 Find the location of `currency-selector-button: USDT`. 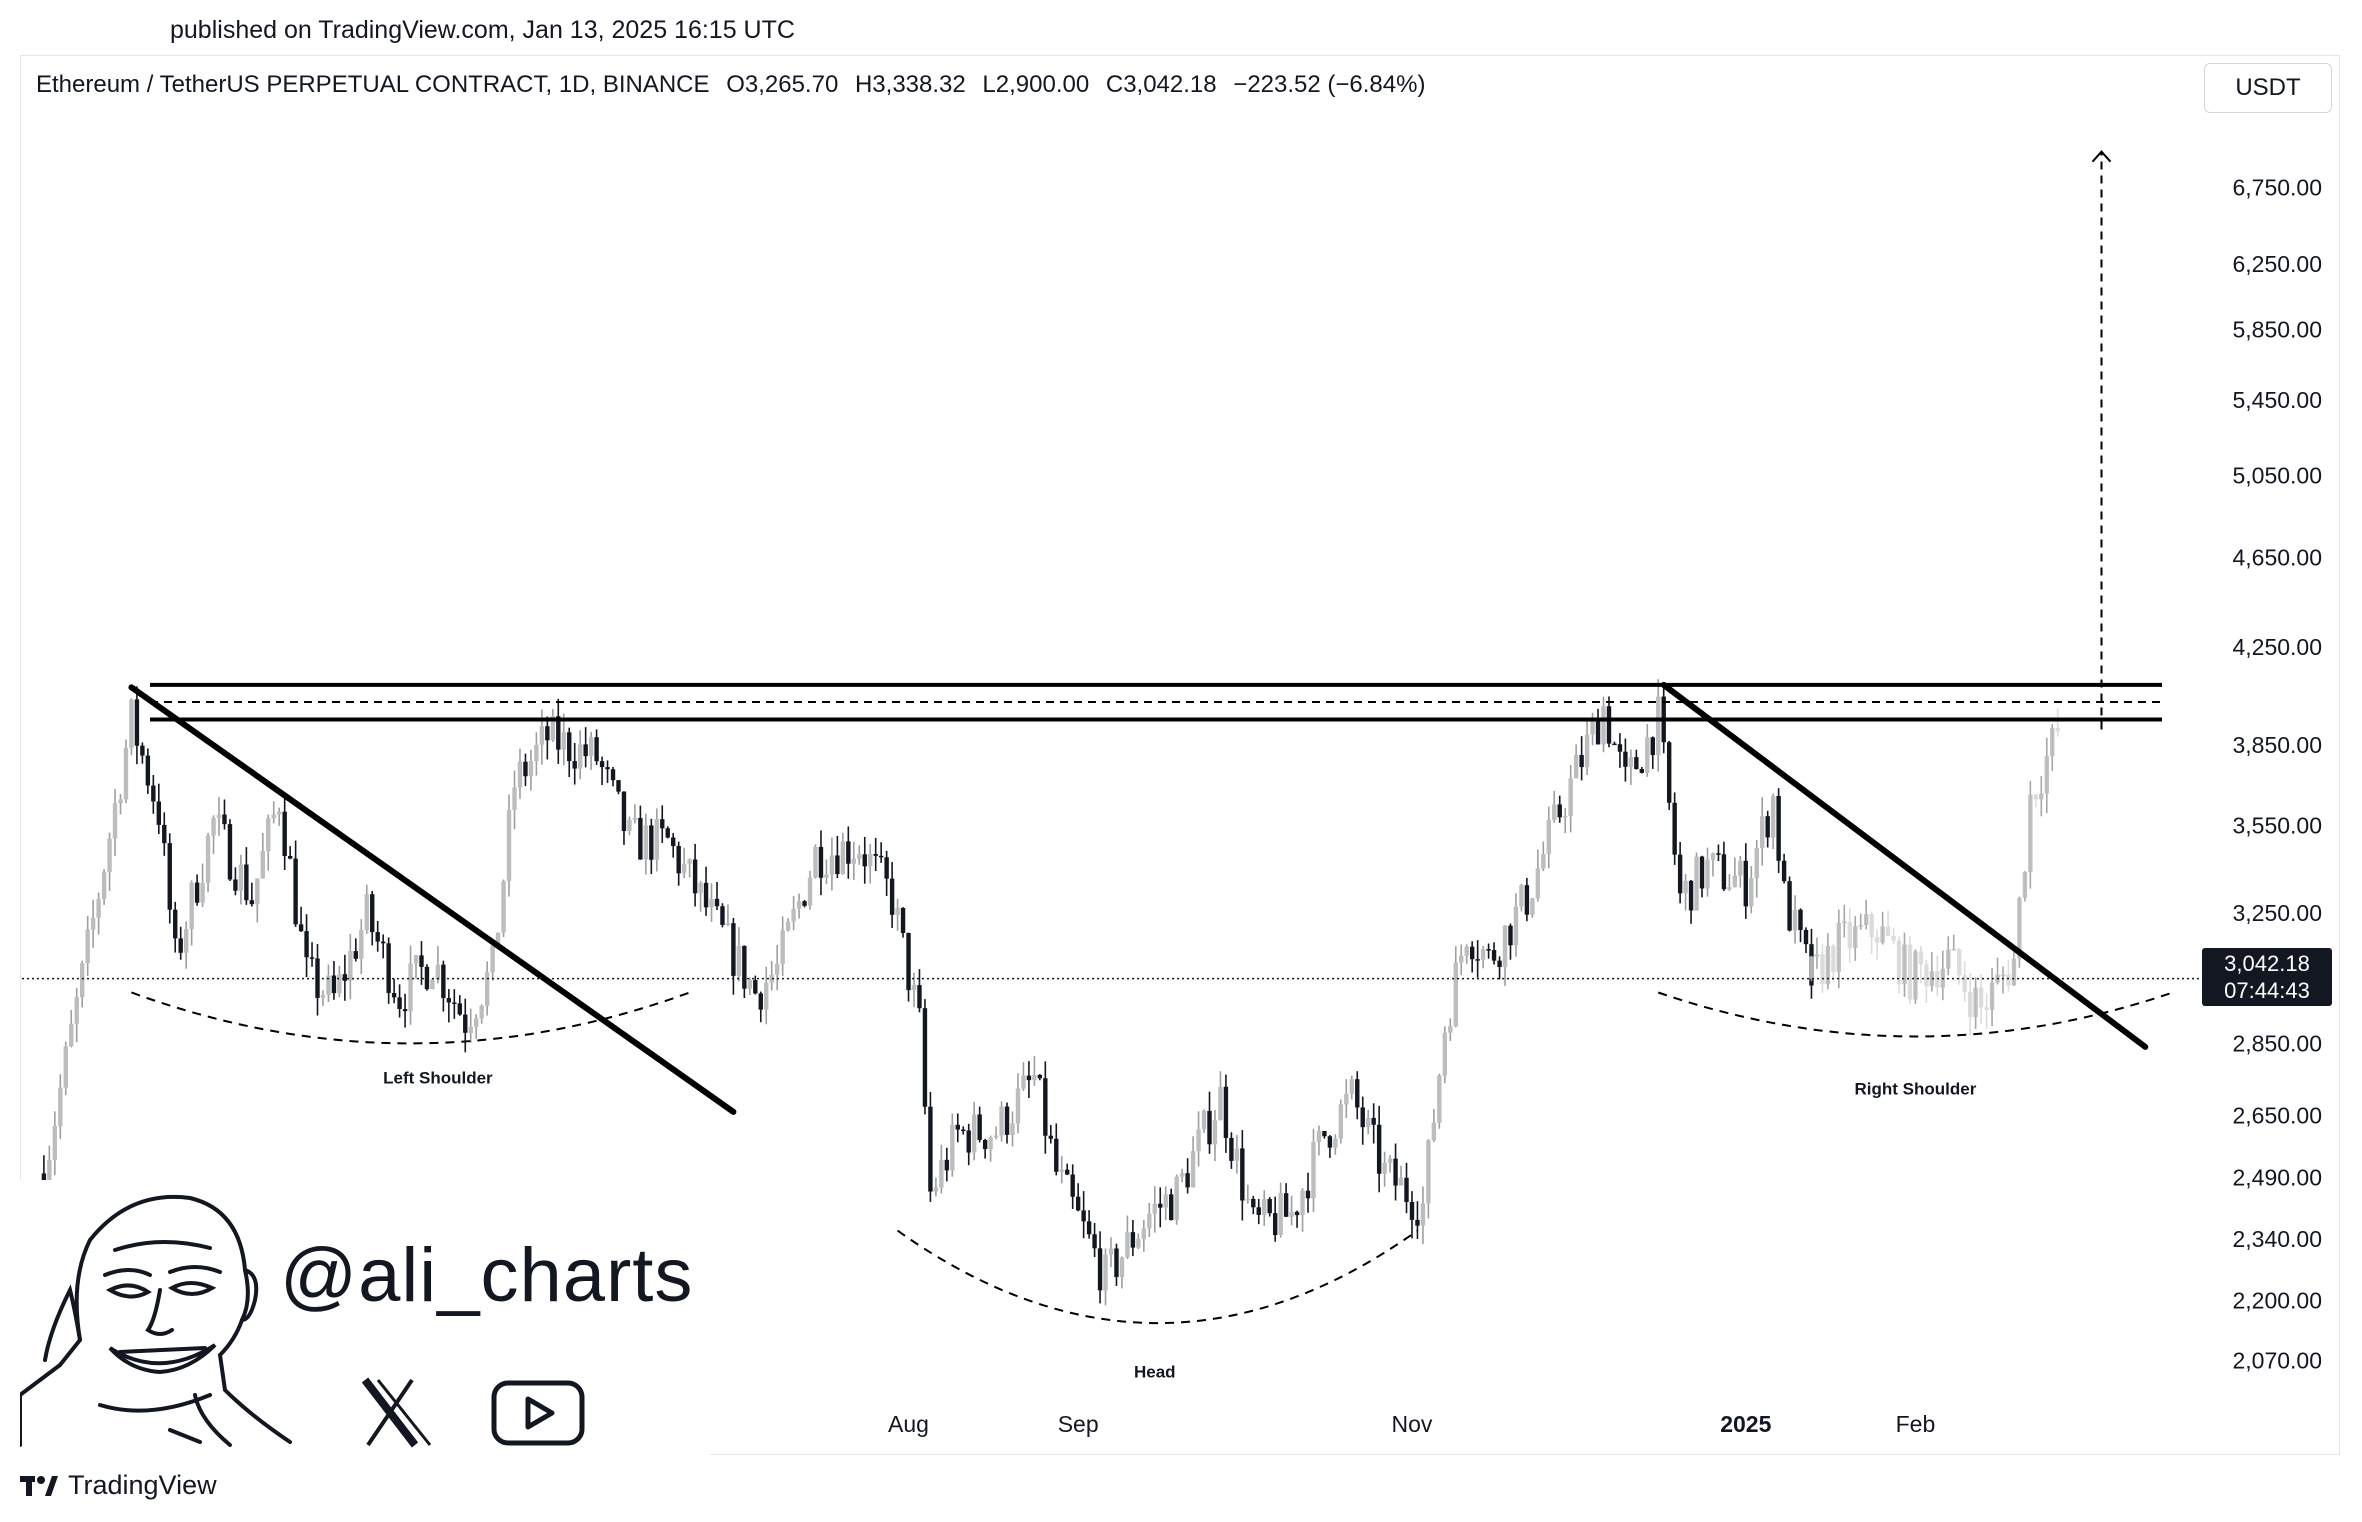

currency-selector-button: USDT is located at coordinates (2268, 88).